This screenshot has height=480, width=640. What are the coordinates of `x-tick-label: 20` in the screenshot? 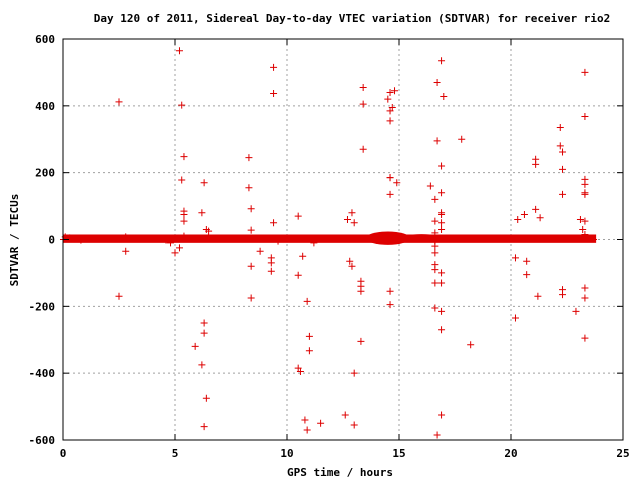 It's located at (510, 453).